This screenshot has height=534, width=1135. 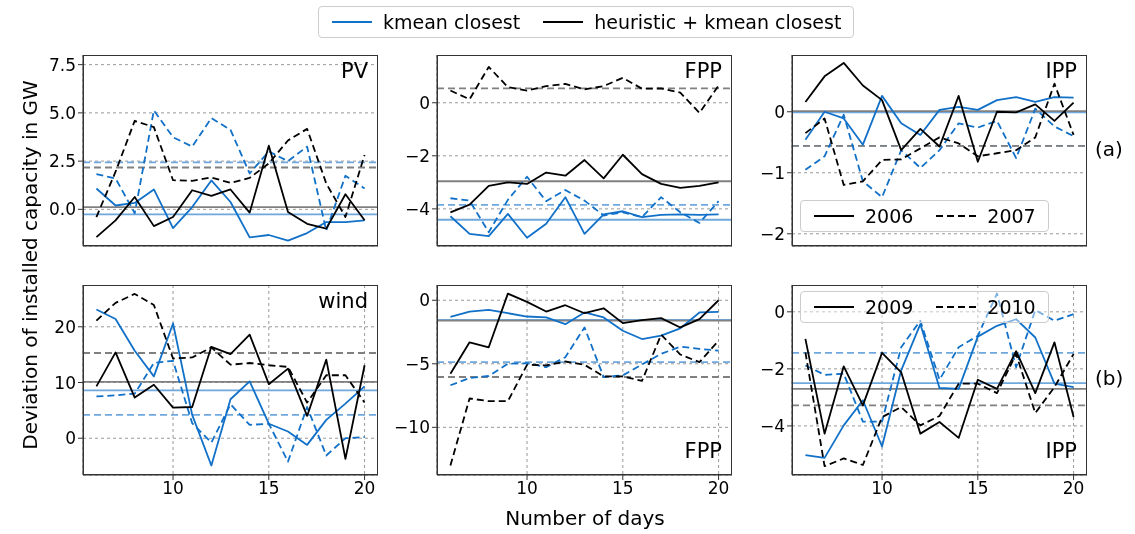 What do you see at coordinates (343, 301) in the screenshot?
I see `chart-title: wind` at bounding box center [343, 301].